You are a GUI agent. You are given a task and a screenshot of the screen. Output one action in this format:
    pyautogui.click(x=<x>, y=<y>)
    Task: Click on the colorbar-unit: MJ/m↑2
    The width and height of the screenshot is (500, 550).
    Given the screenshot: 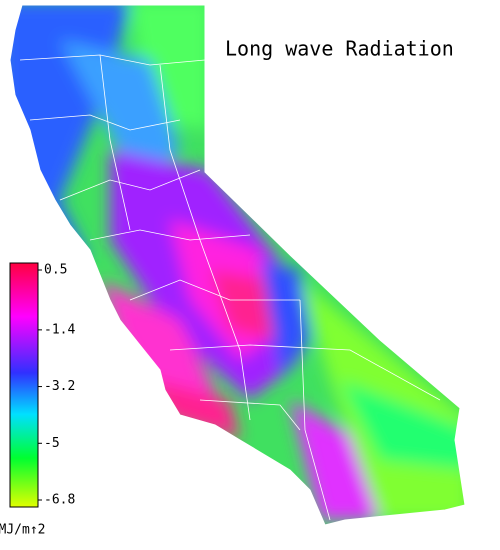 What is the action you would take?
    pyautogui.click(x=22, y=530)
    